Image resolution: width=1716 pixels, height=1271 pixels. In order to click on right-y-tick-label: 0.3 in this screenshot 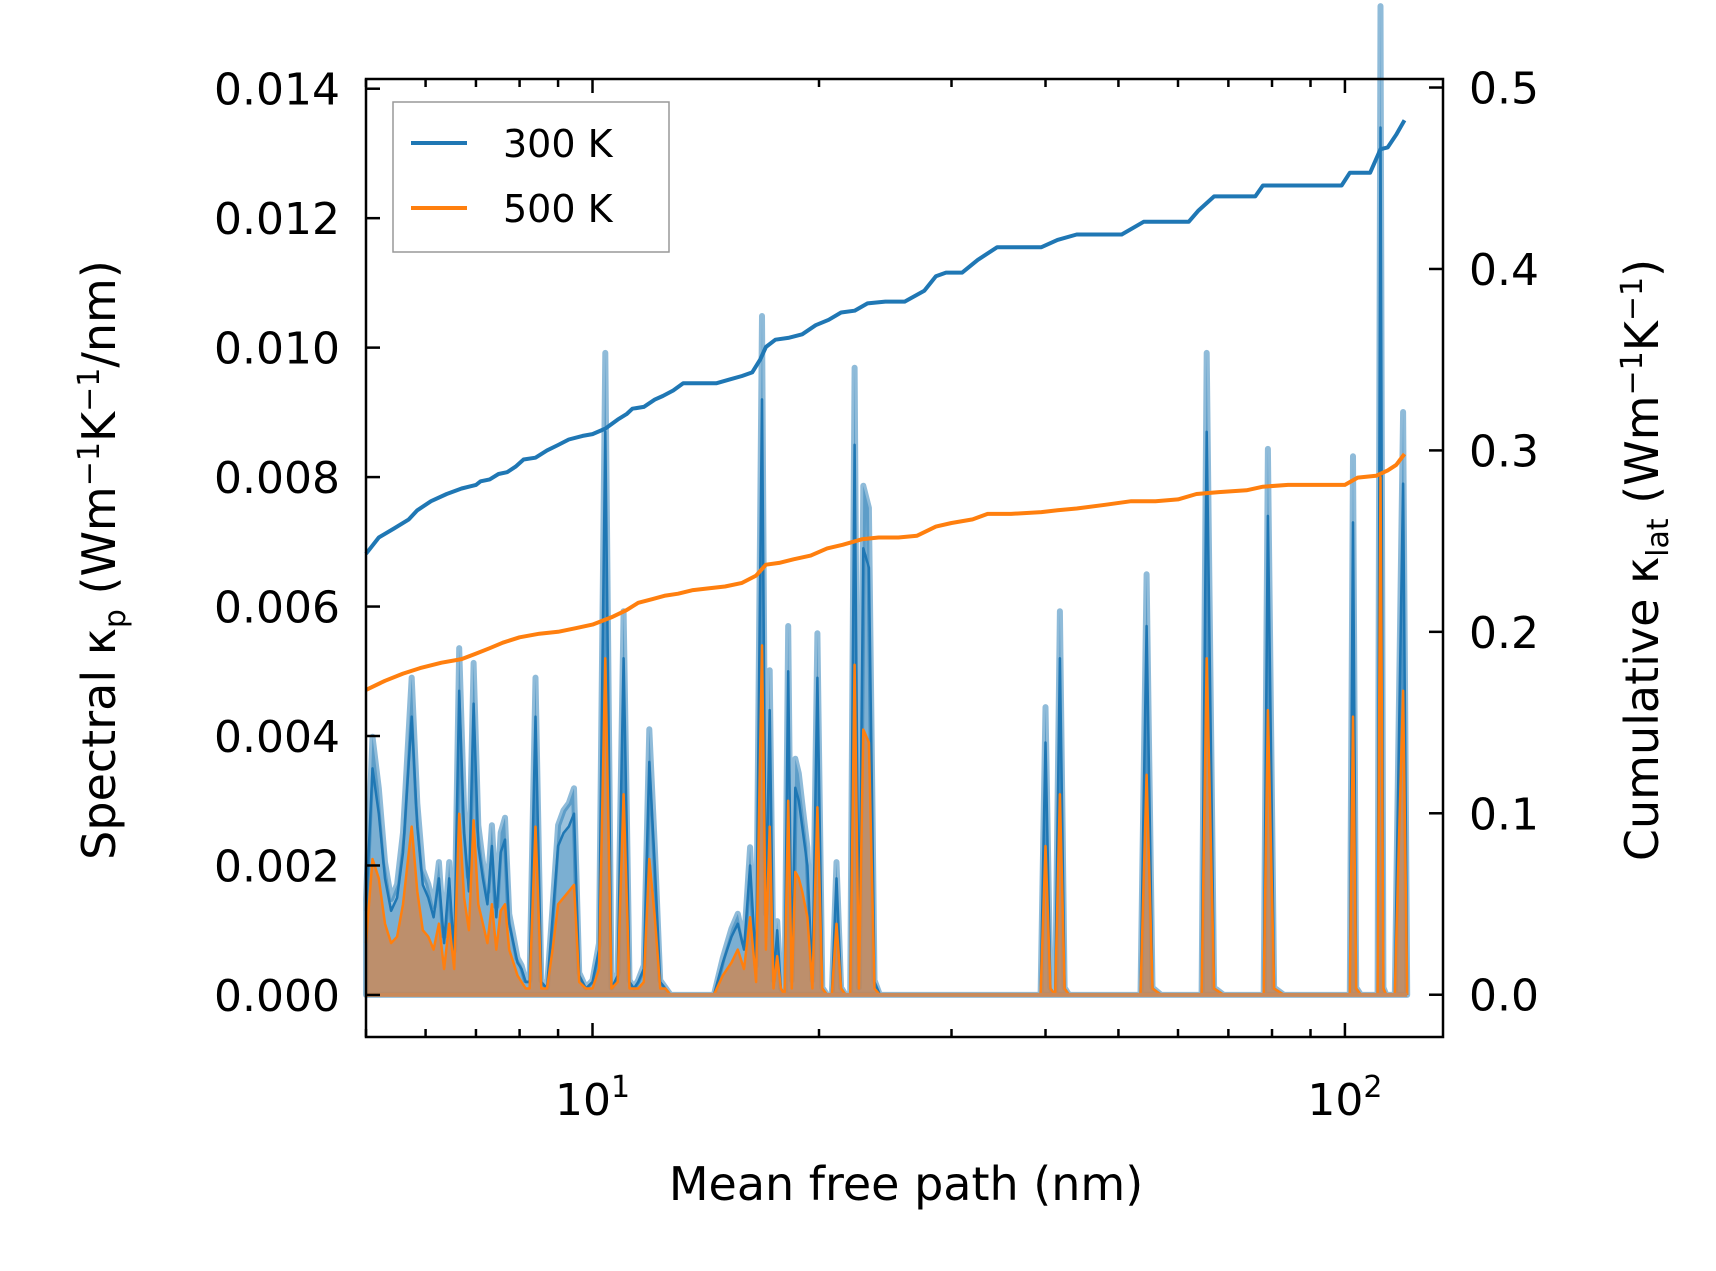, I will do `click(1504, 451)`.